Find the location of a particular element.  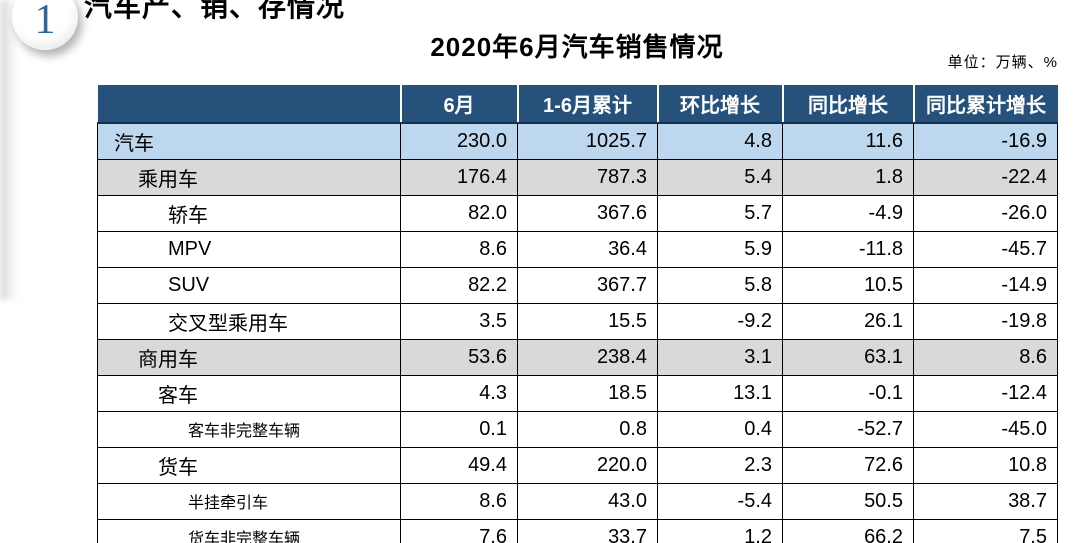

value-cell: -14.9 is located at coordinates (985, 285).